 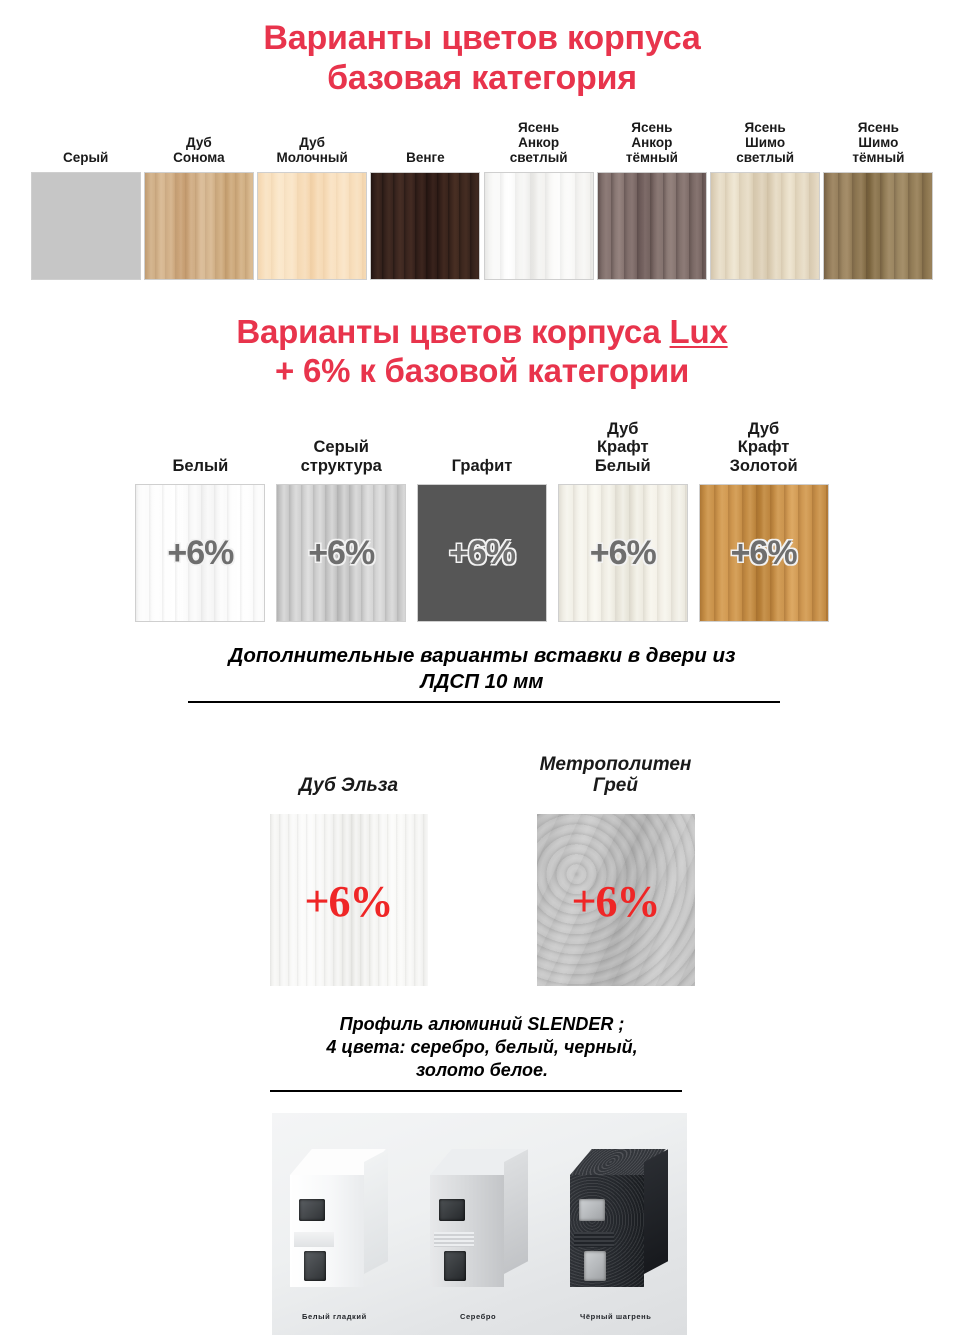 I want to click on swatch-label: Ясень Шимо тёмный, so click(x=878, y=143).